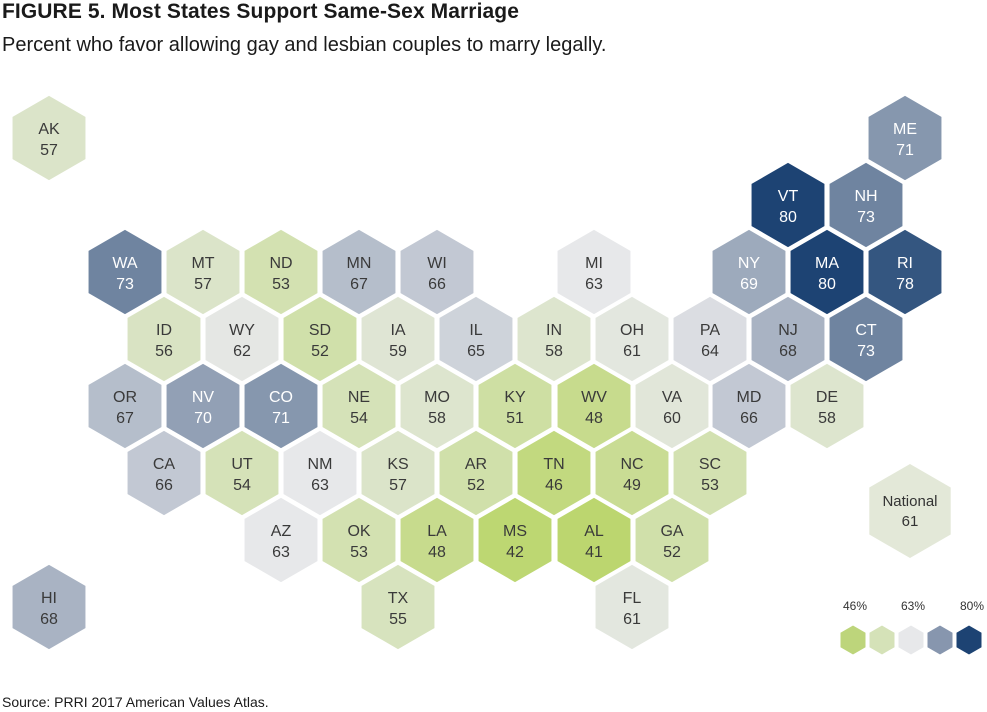  I want to click on state-abbr: NJ, so click(788, 330).